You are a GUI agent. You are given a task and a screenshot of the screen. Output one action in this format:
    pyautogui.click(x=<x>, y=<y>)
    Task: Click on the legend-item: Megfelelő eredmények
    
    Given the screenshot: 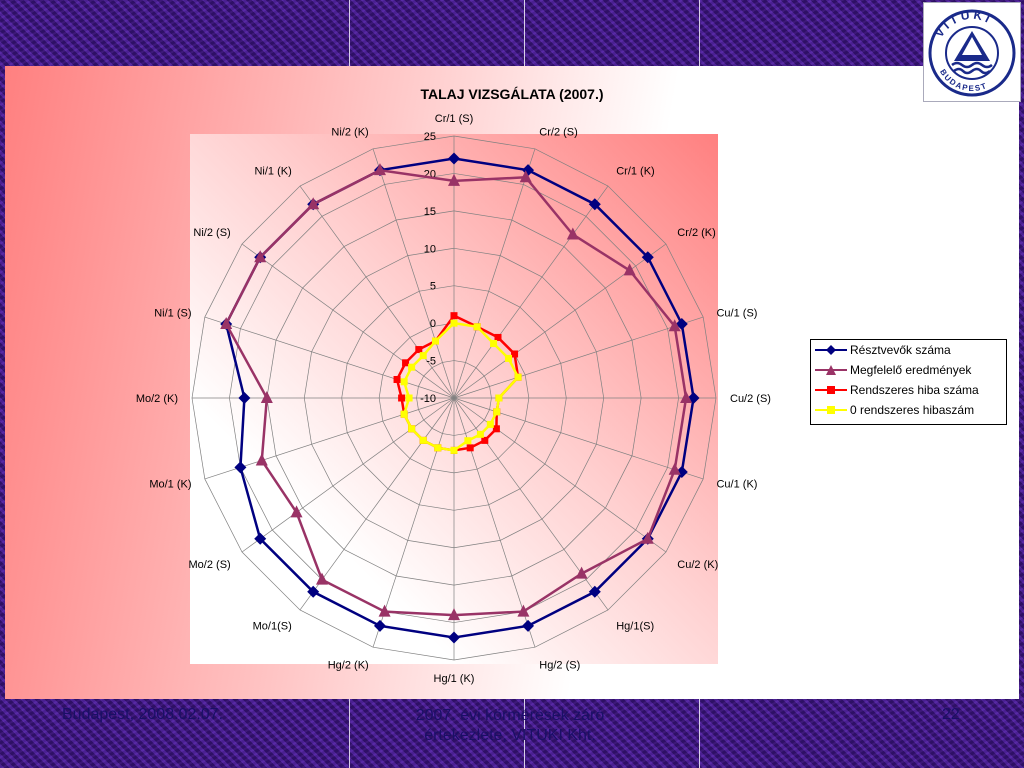 What is the action you would take?
    pyautogui.click(x=908, y=370)
    